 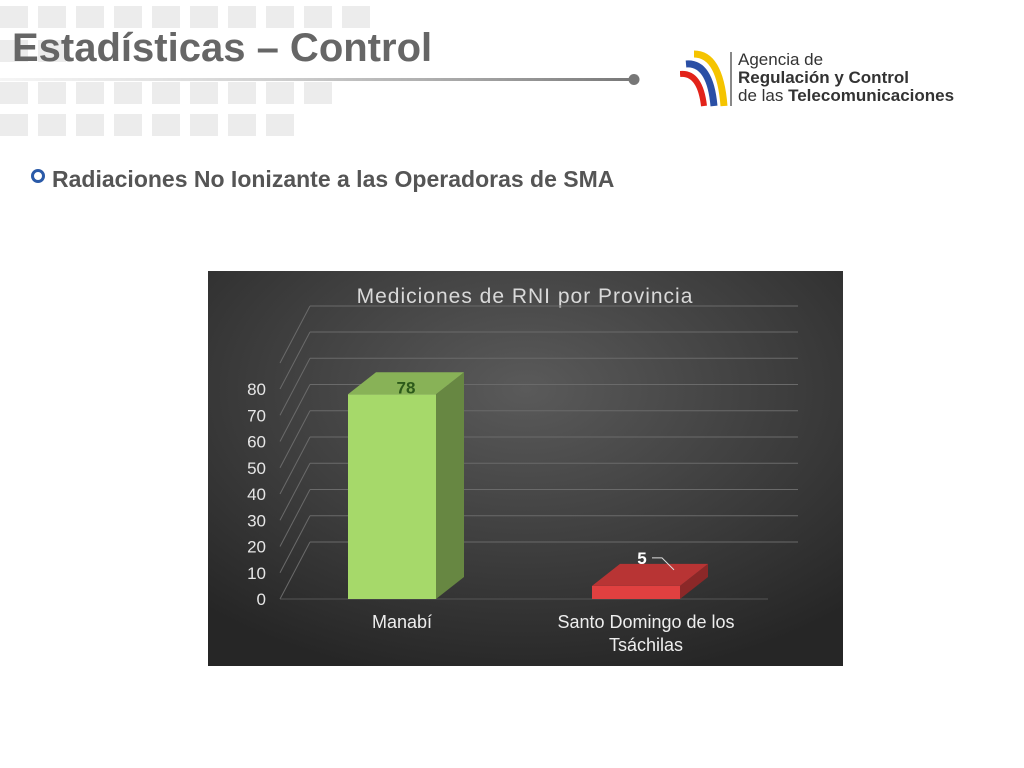 I want to click on background-tile-pattern, so click(x=185, y=71).